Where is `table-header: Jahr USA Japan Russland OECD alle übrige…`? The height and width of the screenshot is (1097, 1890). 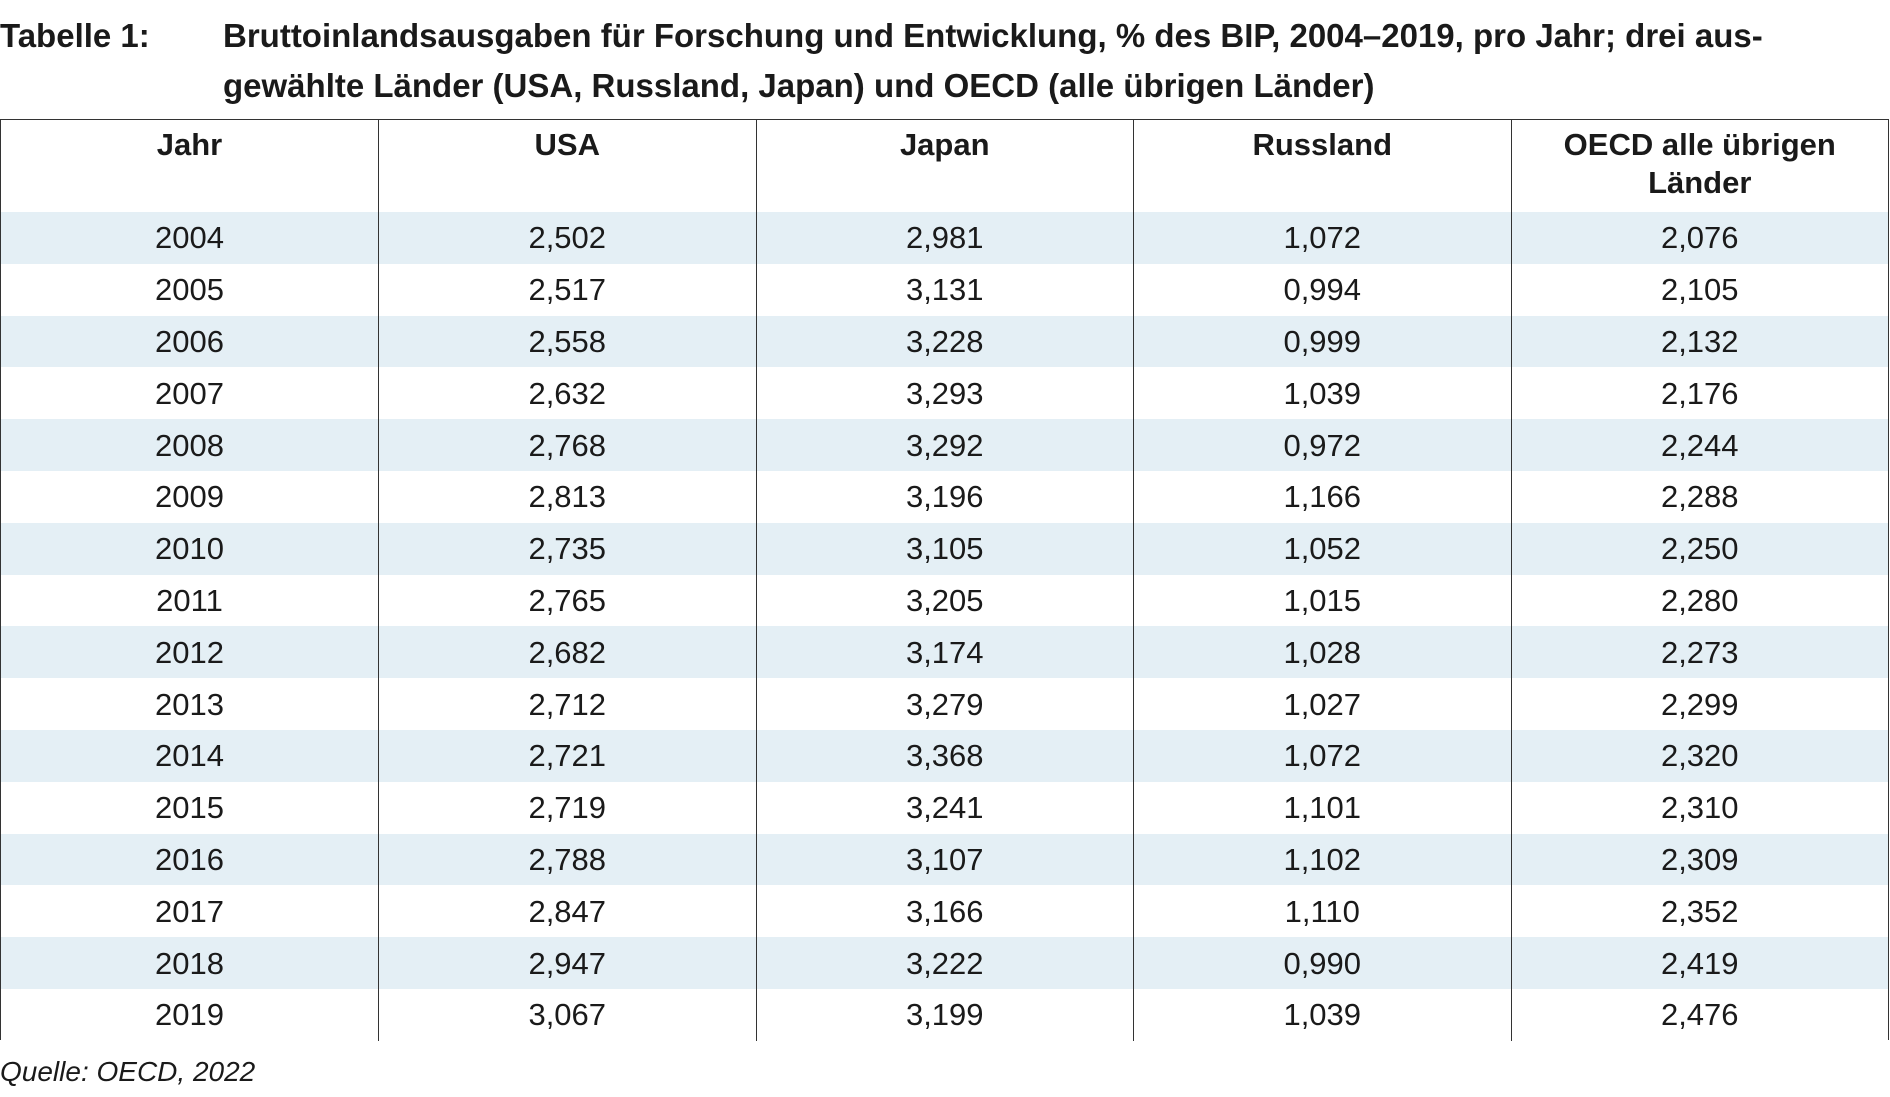
table-header: Jahr USA Japan Russland OECD alle übrige… is located at coordinates (944, 166).